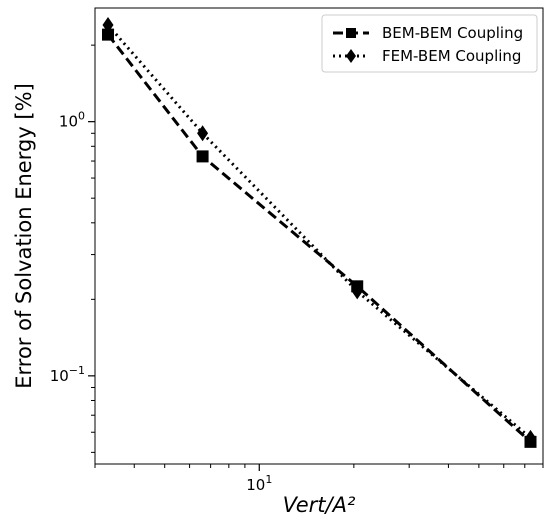 This screenshot has width=545, height=523. What do you see at coordinates (24, 236) in the screenshot?
I see `y-axis-label: Error of Solvation Energy [%]` at bounding box center [24, 236].